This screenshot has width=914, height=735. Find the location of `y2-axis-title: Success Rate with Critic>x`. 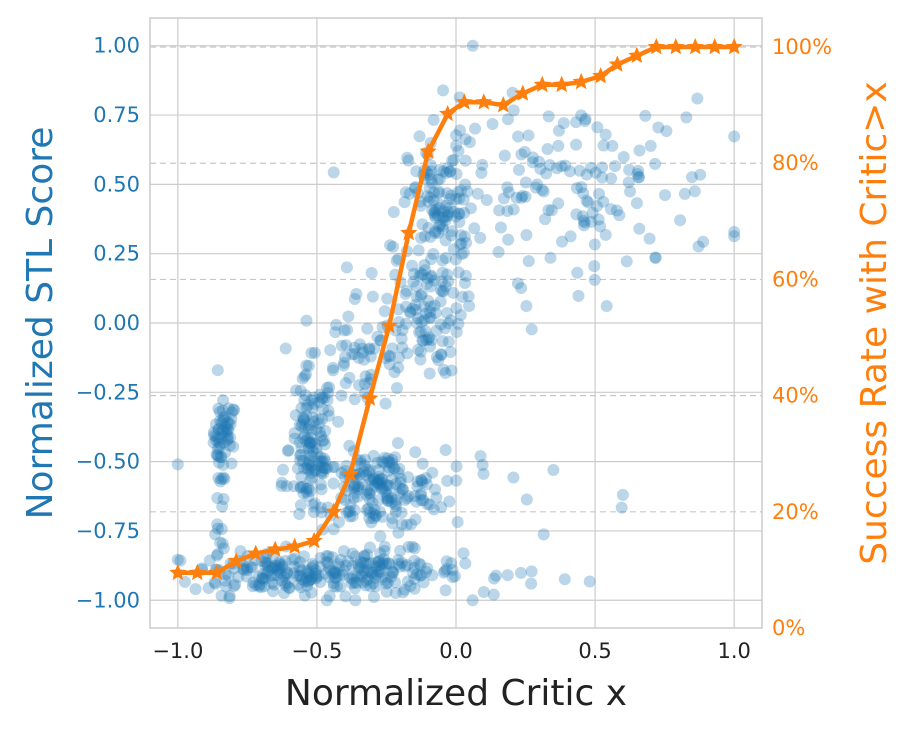

y2-axis-title: Success Rate with Critic>x is located at coordinates (874, 323).